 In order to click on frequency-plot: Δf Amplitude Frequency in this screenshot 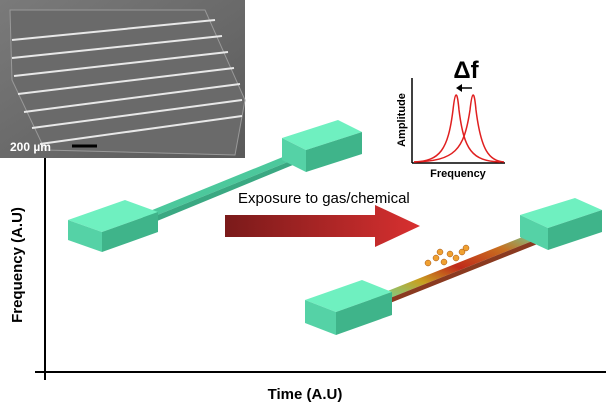, I will do `click(450, 118)`.